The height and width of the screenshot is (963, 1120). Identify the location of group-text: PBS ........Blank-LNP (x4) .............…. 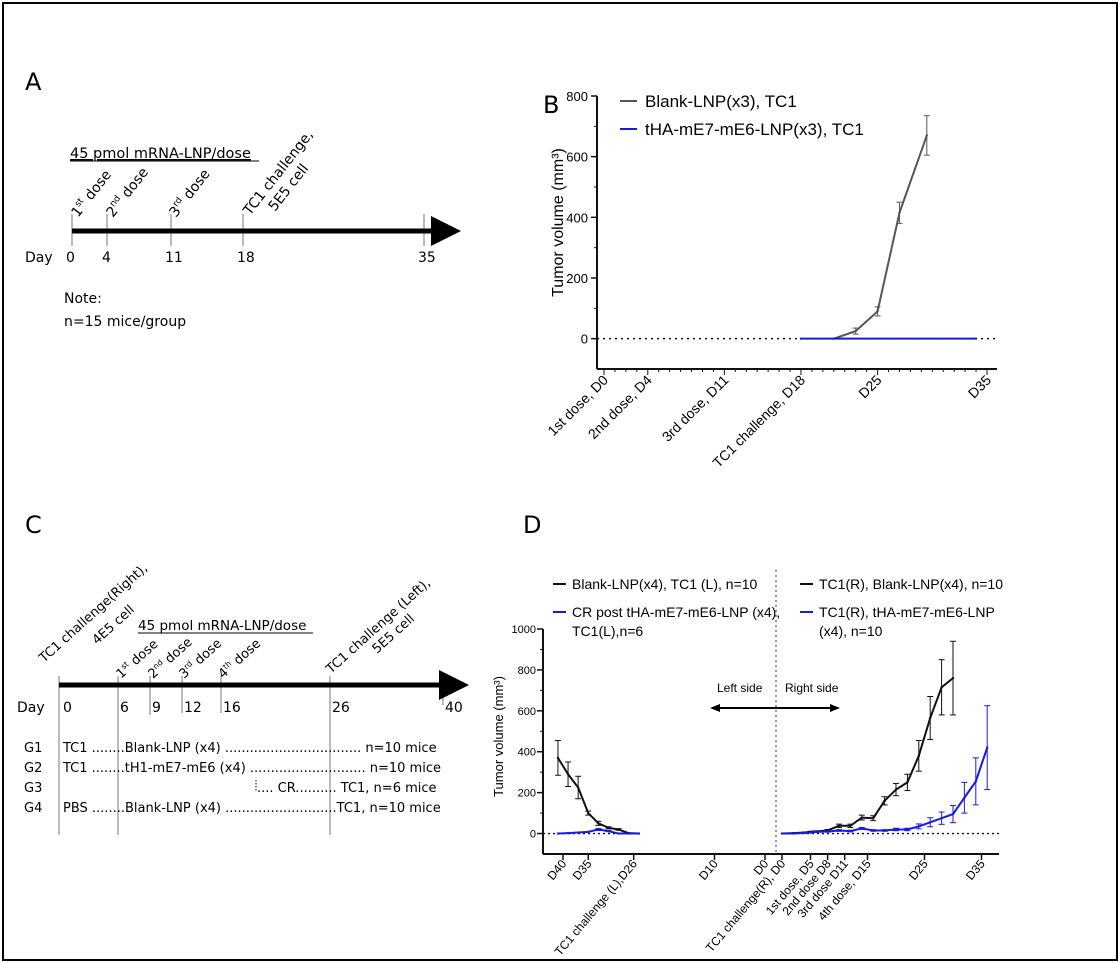
(252, 808).